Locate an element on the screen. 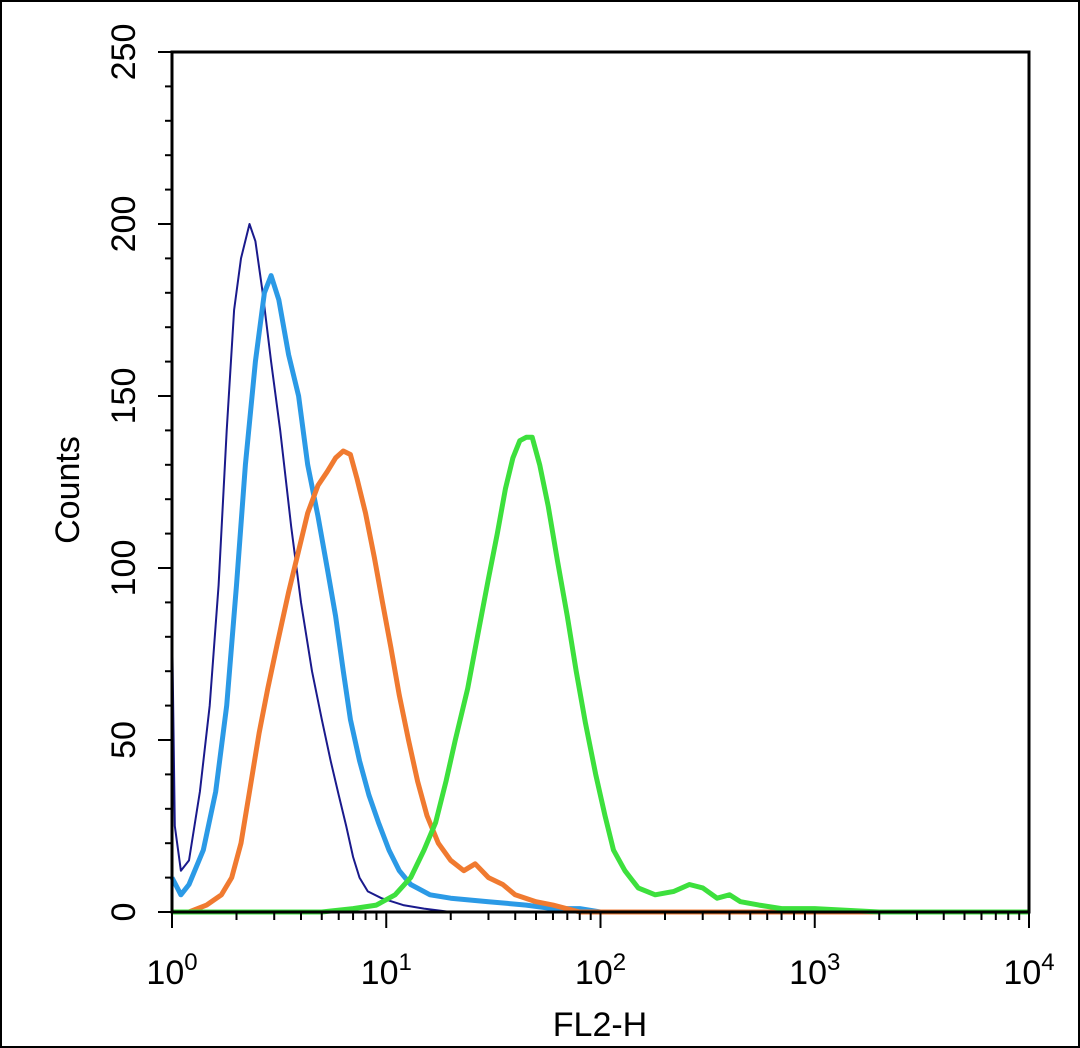 This screenshot has width=1080, height=1048. x-tick-label: 10⁴ is located at coordinates (1028, 970).